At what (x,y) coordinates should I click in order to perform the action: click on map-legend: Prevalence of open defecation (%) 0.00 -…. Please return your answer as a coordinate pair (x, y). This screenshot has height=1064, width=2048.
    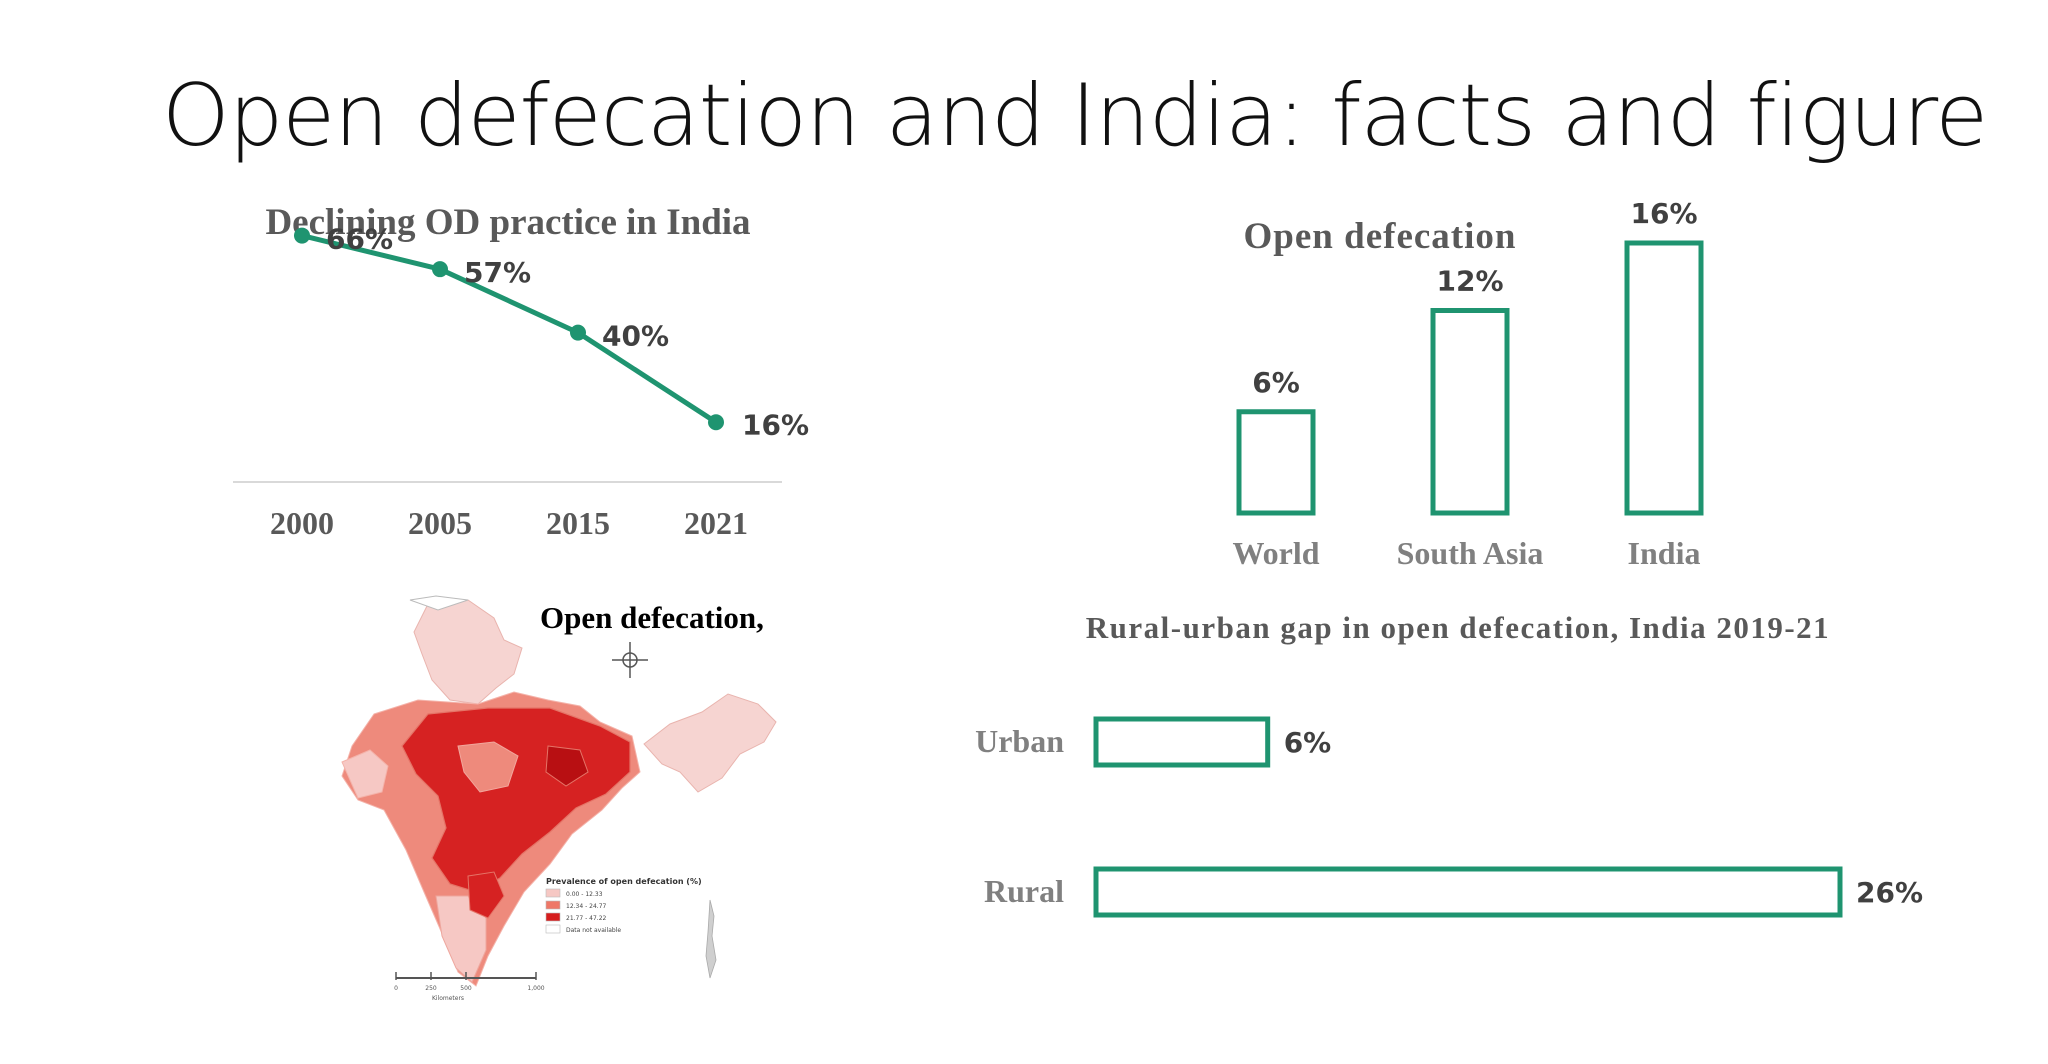
    Looking at the image, I should click on (623, 905).